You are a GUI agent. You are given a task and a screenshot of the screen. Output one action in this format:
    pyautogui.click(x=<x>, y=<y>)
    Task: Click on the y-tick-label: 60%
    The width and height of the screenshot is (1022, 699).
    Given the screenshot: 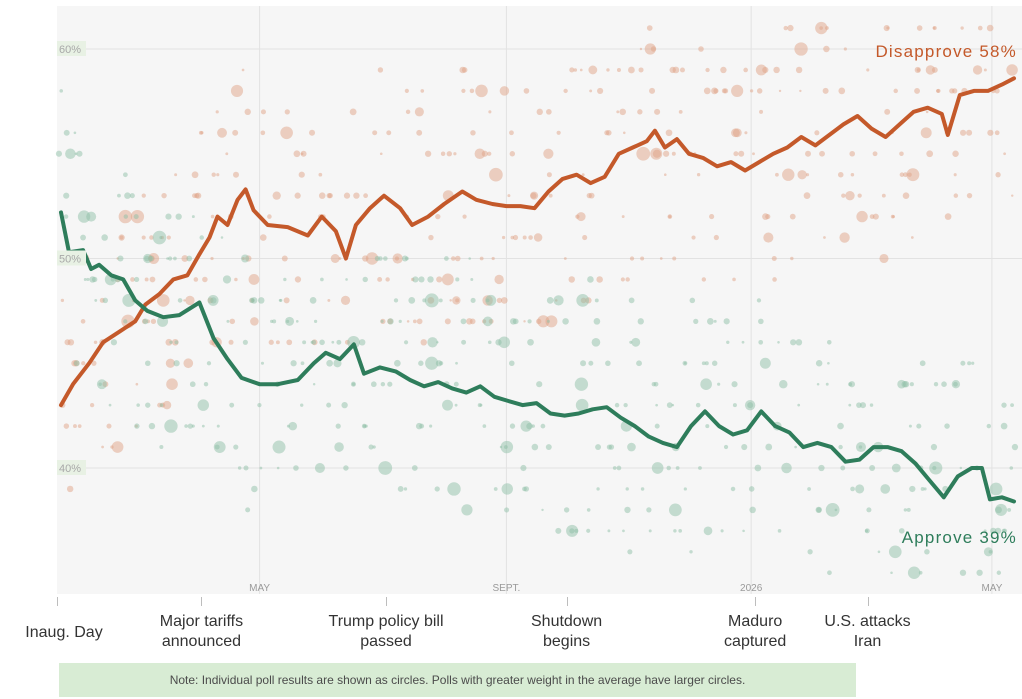 What is the action you would take?
    pyautogui.click(x=70, y=50)
    